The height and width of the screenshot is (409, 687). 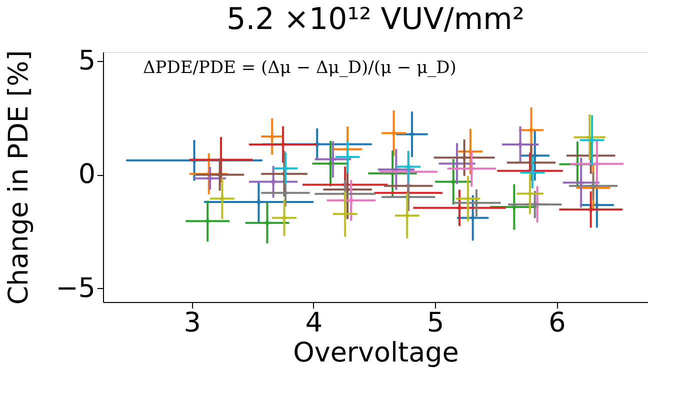 What do you see at coordinates (375, 20) in the screenshot?
I see `chart-title: 5.2 ×10¹² VUV/mm²` at bounding box center [375, 20].